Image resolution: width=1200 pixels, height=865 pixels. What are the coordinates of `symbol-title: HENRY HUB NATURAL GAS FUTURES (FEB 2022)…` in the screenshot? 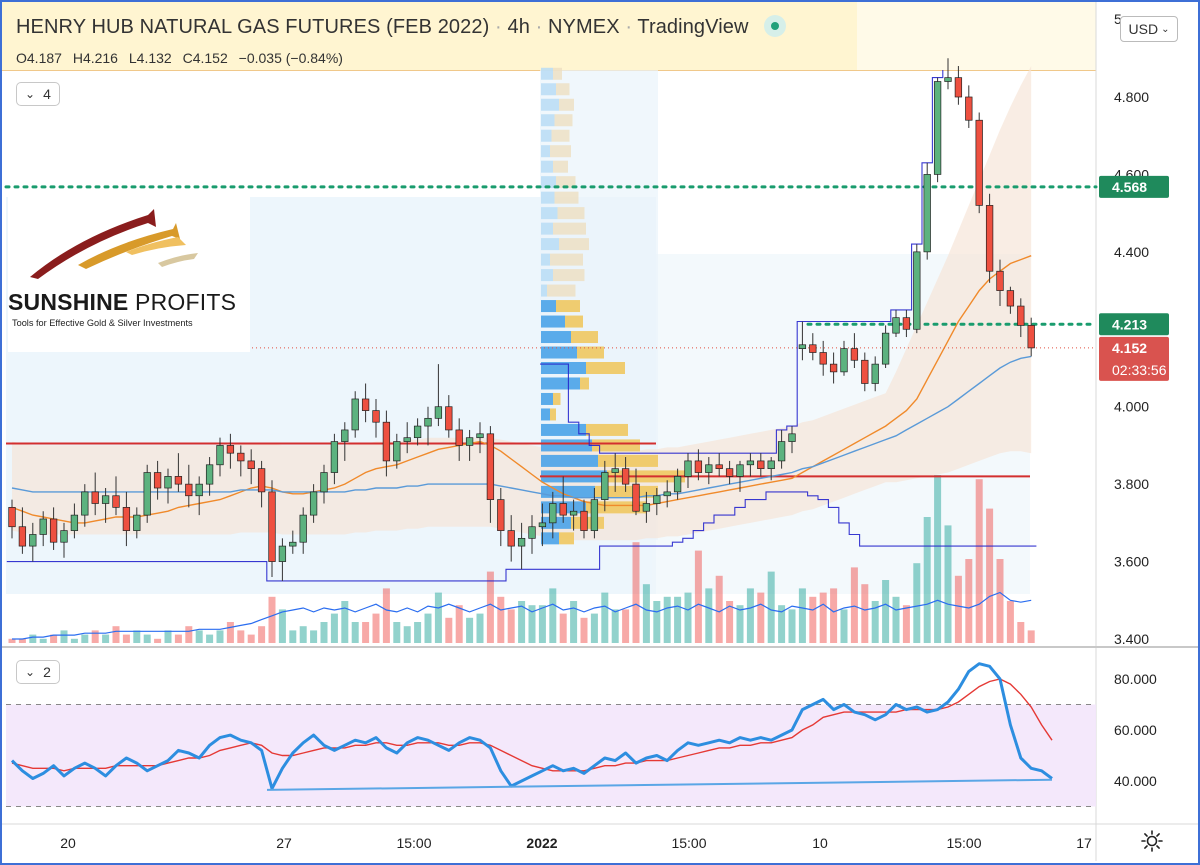 It's located at (401, 26).